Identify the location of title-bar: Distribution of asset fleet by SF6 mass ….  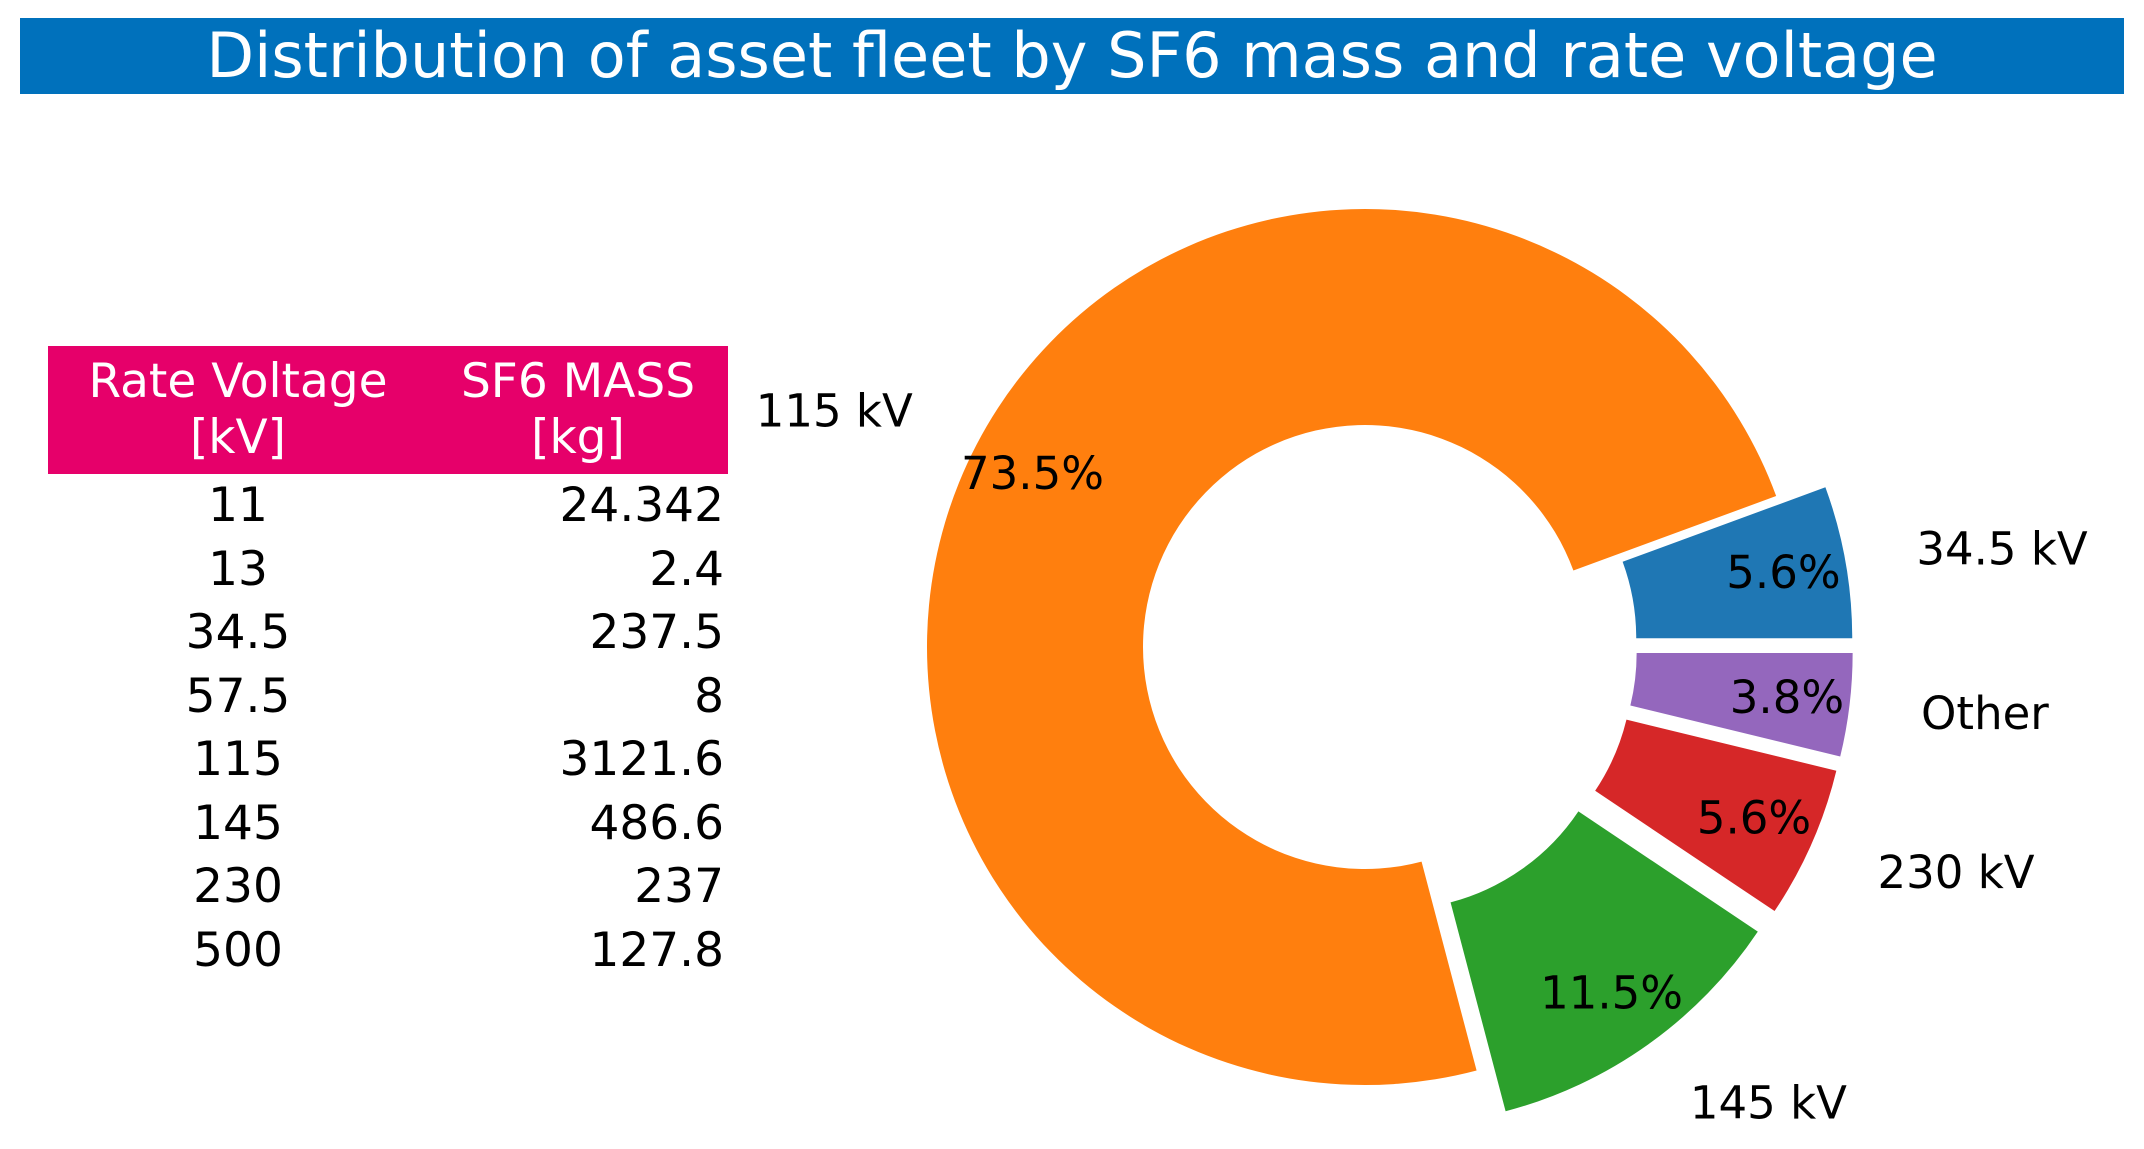
(1072, 56).